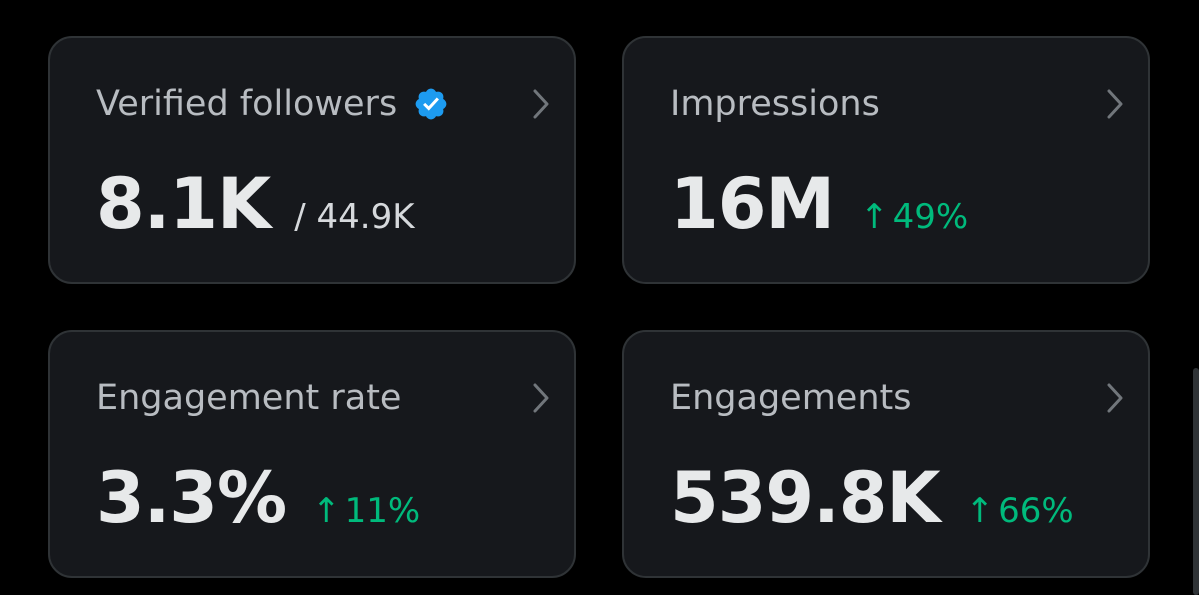 The width and height of the screenshot is (1199, 595). Describe the element at coordinates (354, 217) in the screenshot. I see `total-followers-value: / 44.9K` at that location.